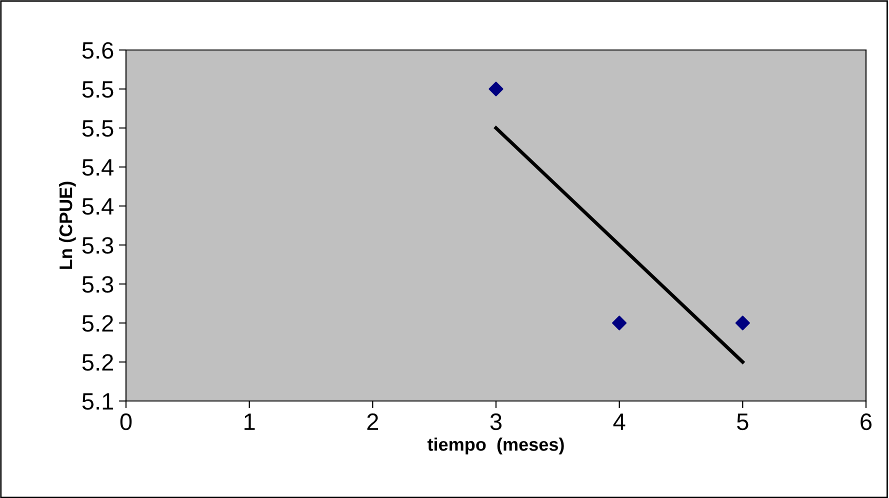 The height and width of the screenshot is (498, 889). I want to click on x-tick-label: 6, so click(866, 421).